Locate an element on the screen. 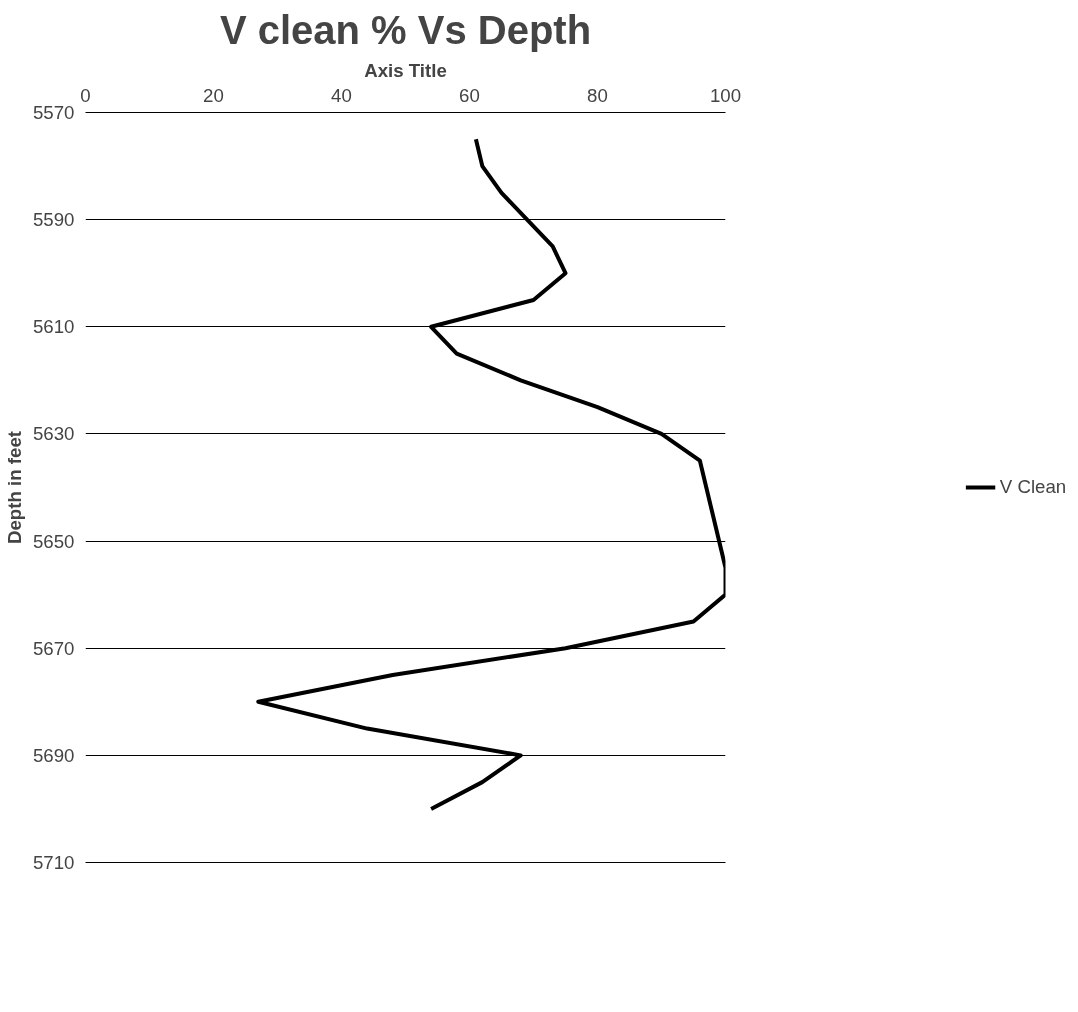 This screenshot has width=1078, height=1012. chart-title: V clean % Vs Depth is located at coordinates (405, 29).